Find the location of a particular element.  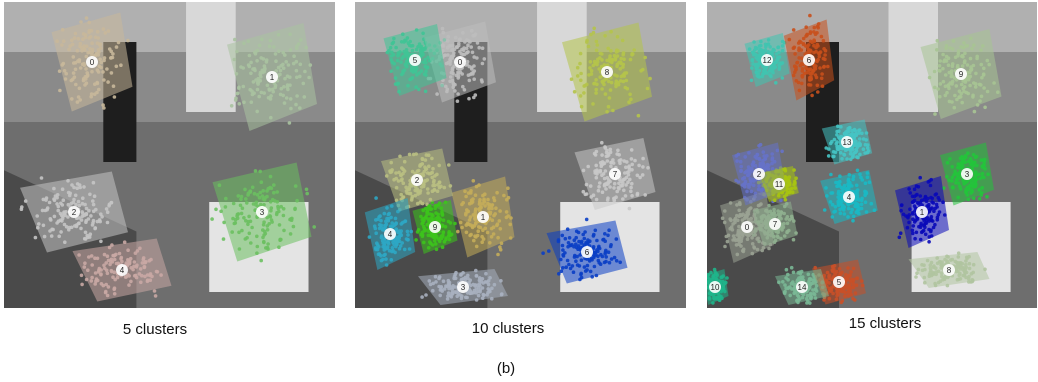

caption-10-clusters: 10 clusters is located at coordinates (508, 328).